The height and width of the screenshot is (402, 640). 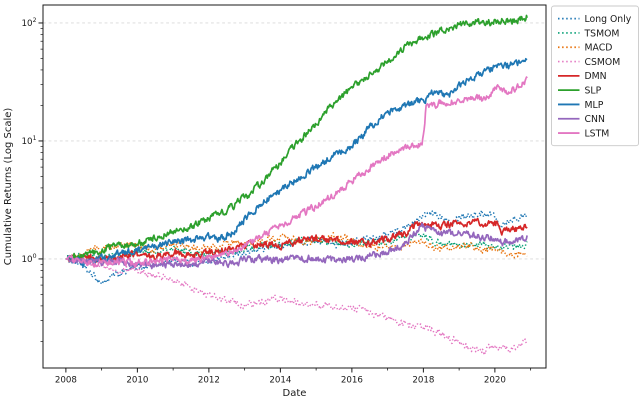 What do you see at coordinates (8, 187) in the screenshot?
I see `y-axis-label: Cumulative Returns (Log Scale)` at bounding box center [8, 187].